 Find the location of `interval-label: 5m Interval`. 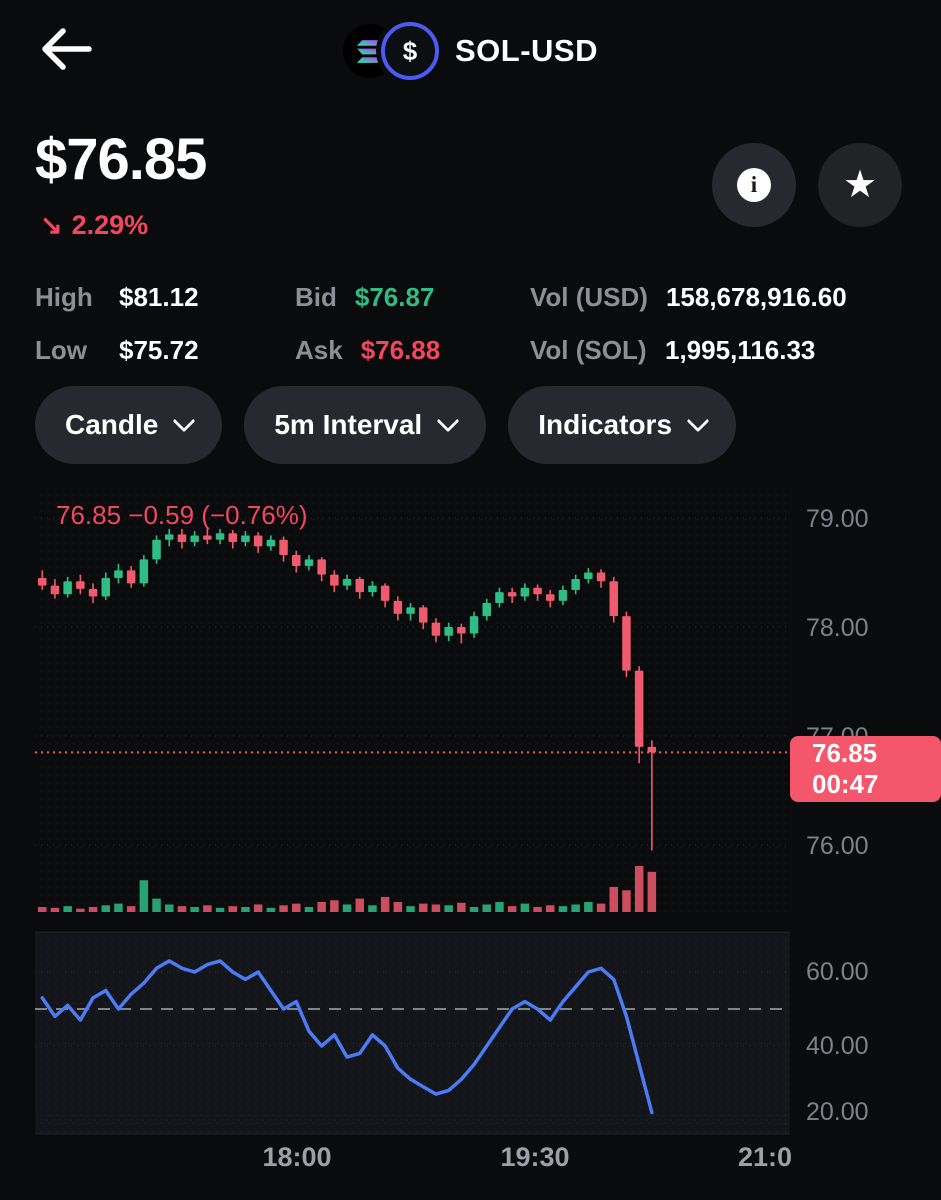

interval-label: 5m Interval is located at coordinates (348, 424).